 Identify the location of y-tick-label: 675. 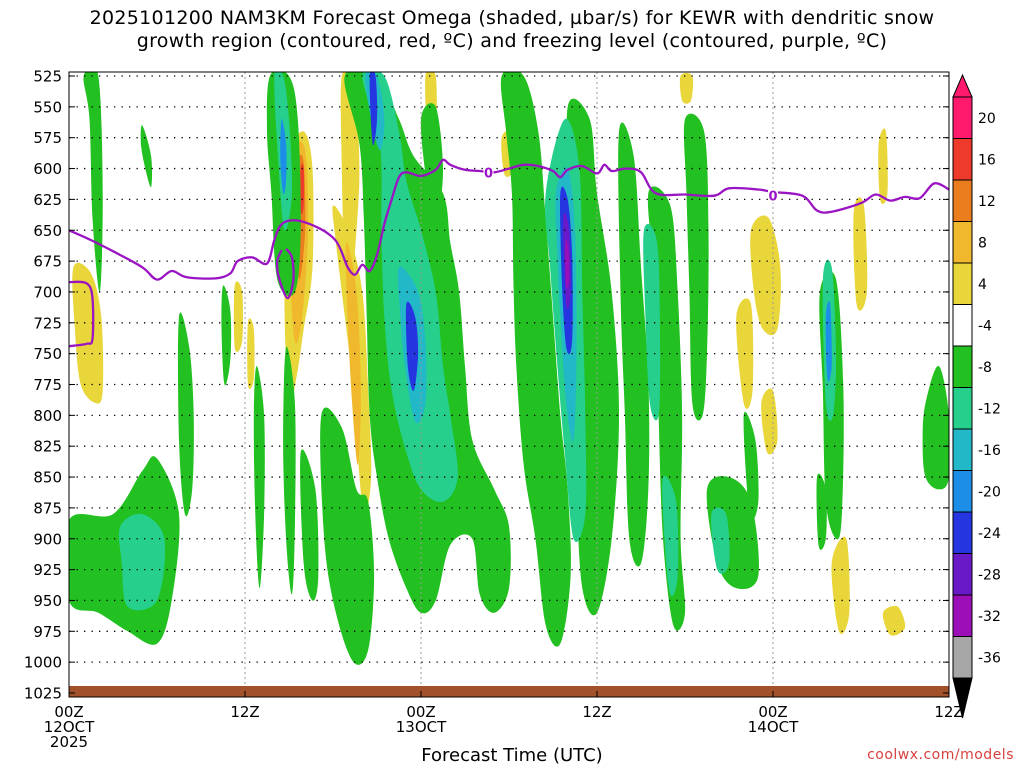
(47, 262).